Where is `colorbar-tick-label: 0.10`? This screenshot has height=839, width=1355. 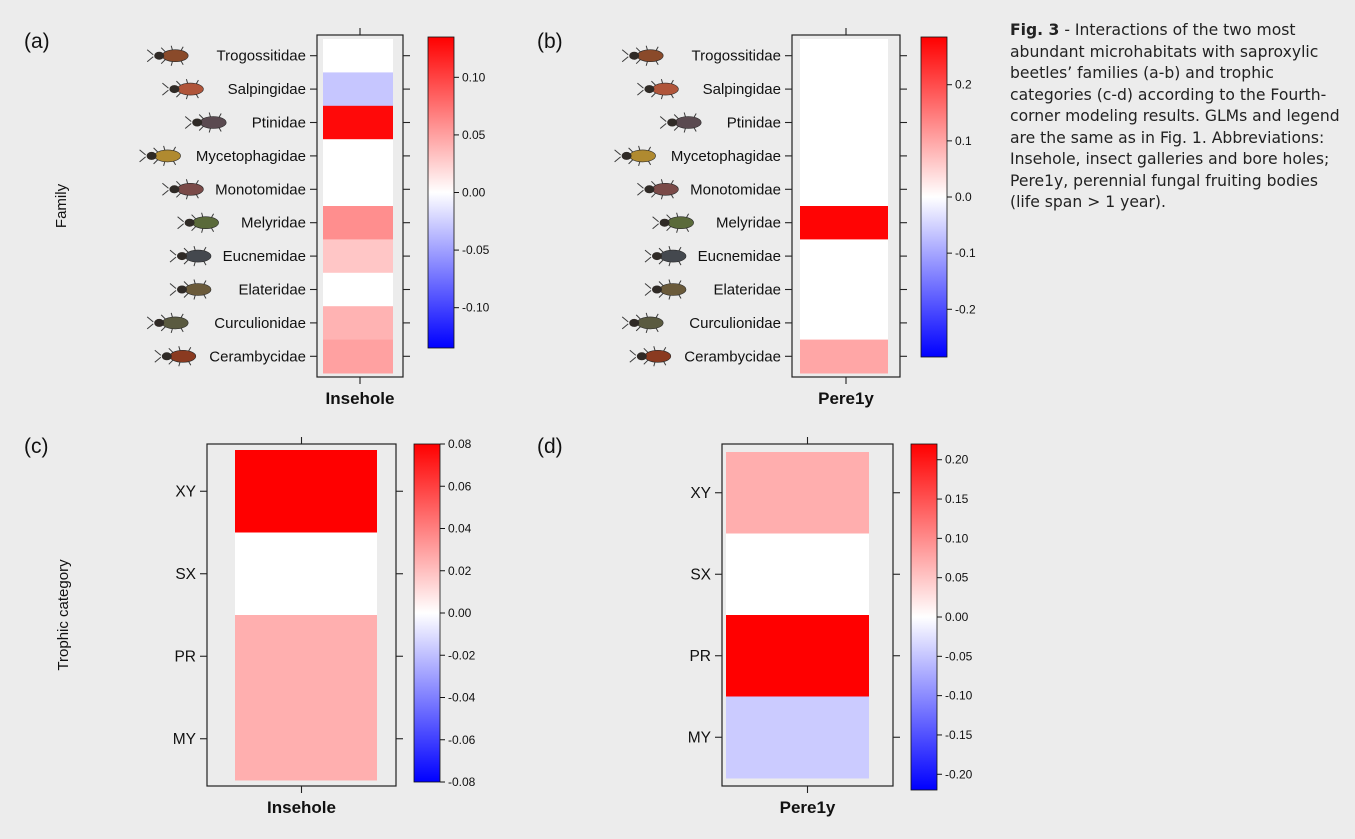
colorbar-tick-label: 0.10 is located at coordinates (474, 77).